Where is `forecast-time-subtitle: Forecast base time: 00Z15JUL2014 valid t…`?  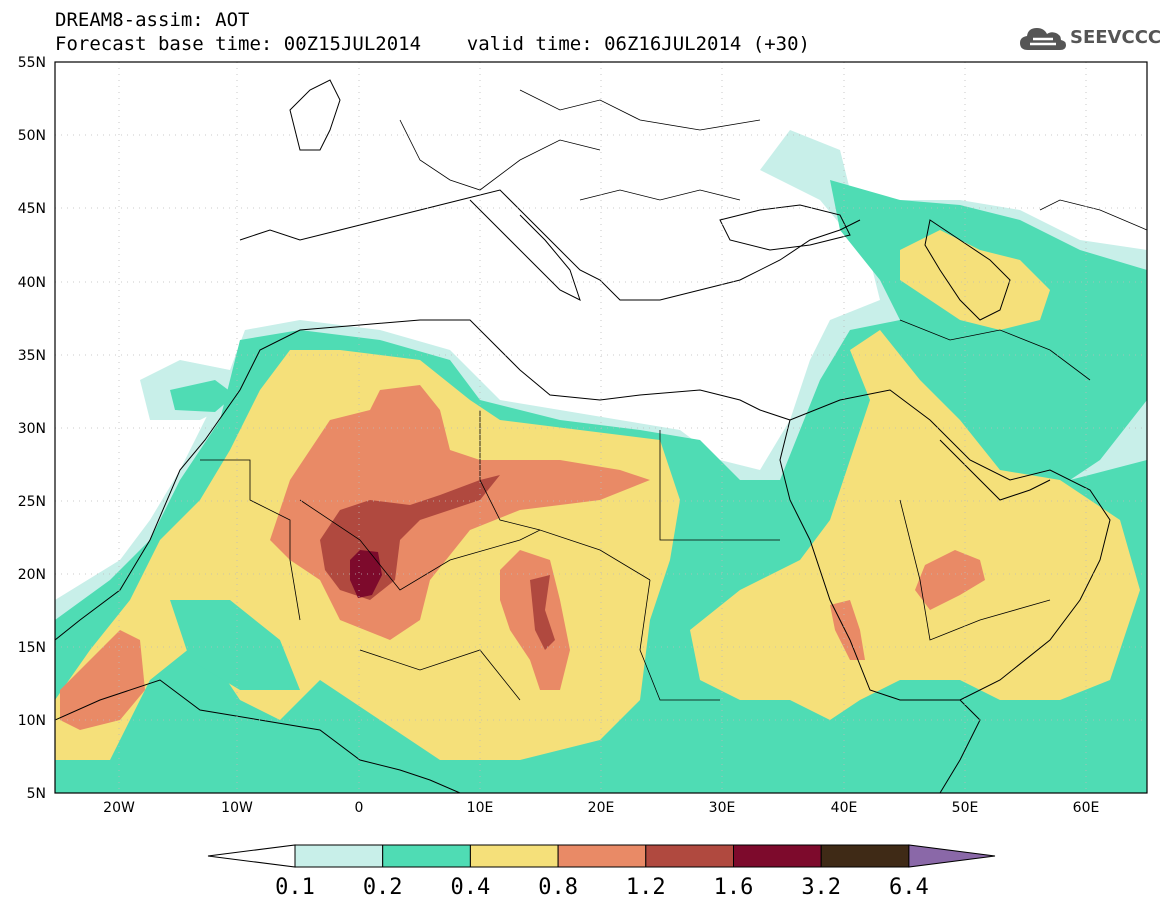
forecast-time-subtitle: Forecast base time: 00Z15JUL2014 valid t… is located at coordinates (432, 44).